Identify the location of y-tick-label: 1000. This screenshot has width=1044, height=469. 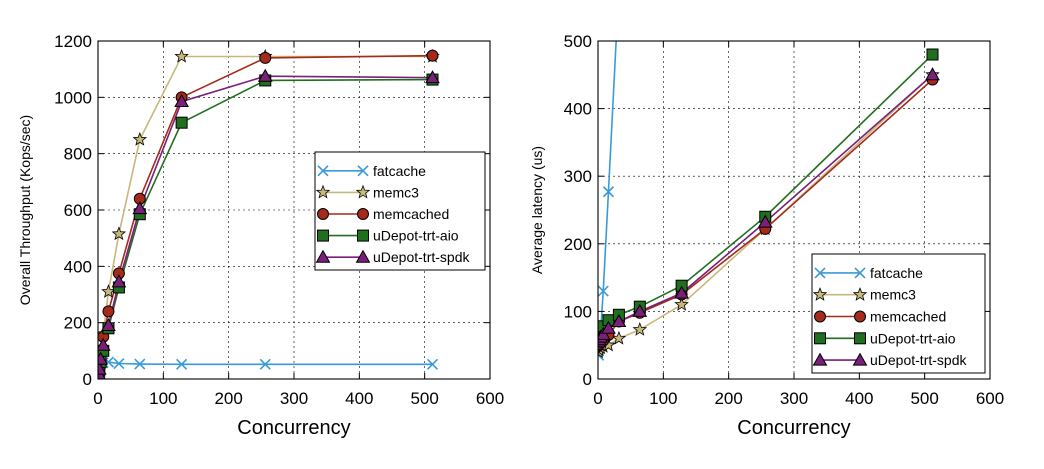
(73, 97).